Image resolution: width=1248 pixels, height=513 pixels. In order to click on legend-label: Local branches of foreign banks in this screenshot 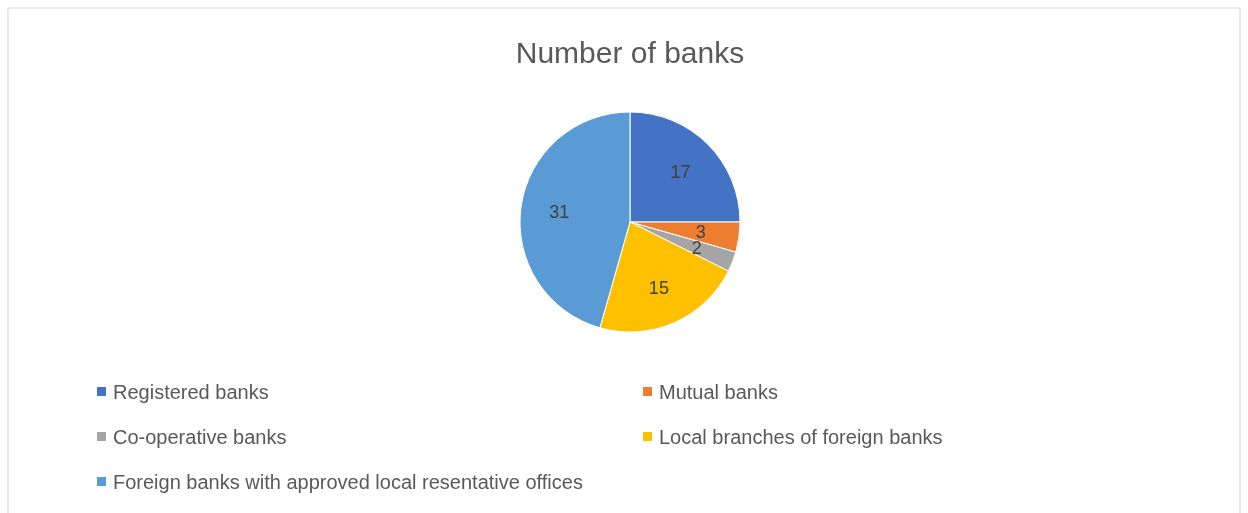, I will do `click(801, 437)`.